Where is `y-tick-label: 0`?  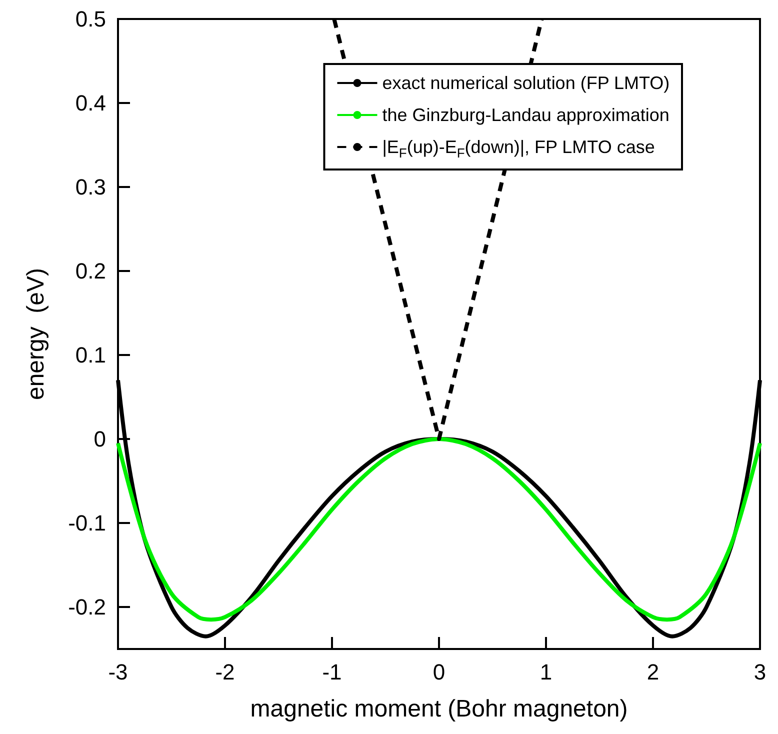 y-tick-label: 0 is located at coordinates (100, 439).